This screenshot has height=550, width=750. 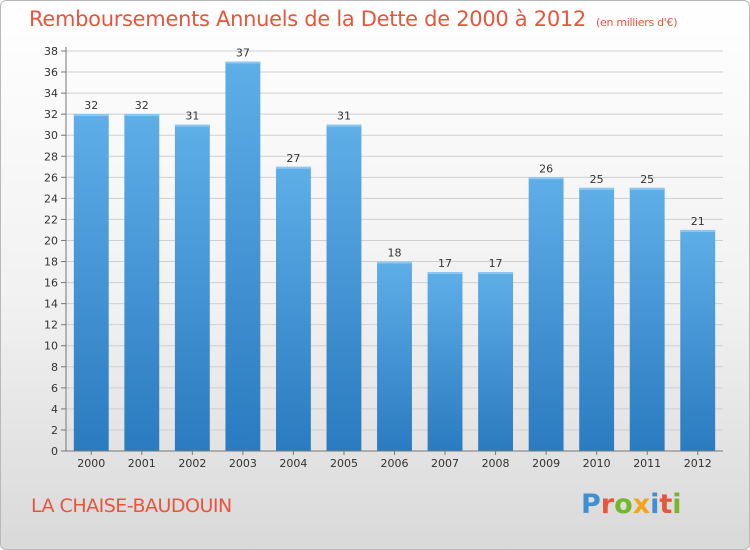 What do you see at coordinates (51, 283) in the screenshot?
I see `y-tick-label: 16` at bounding box center [51, 283].